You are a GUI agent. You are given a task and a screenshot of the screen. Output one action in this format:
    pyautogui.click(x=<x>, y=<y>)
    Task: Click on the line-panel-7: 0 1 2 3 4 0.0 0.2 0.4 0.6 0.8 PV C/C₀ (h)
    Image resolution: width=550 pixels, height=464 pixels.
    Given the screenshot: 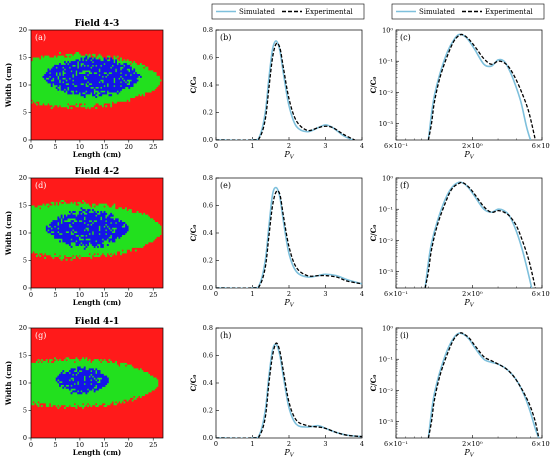 What is the action you would take?
    pyautogui.click(x=276, y=391)
    